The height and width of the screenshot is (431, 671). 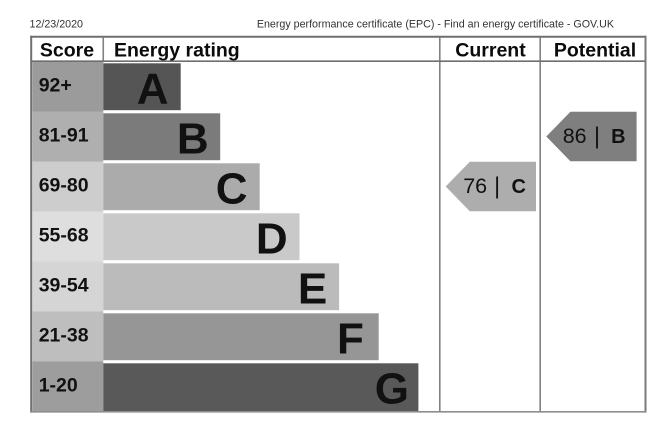 I want to click on svg-text: 12/23/2020, so click(x=57, y=25).